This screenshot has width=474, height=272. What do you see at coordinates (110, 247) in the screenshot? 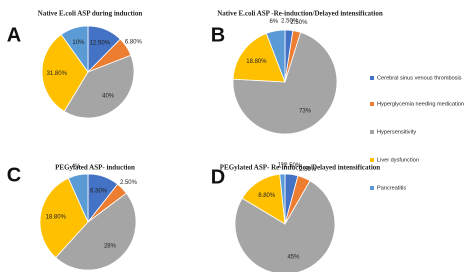
I see `data-label: 28%` at bounding box center [110, 247].